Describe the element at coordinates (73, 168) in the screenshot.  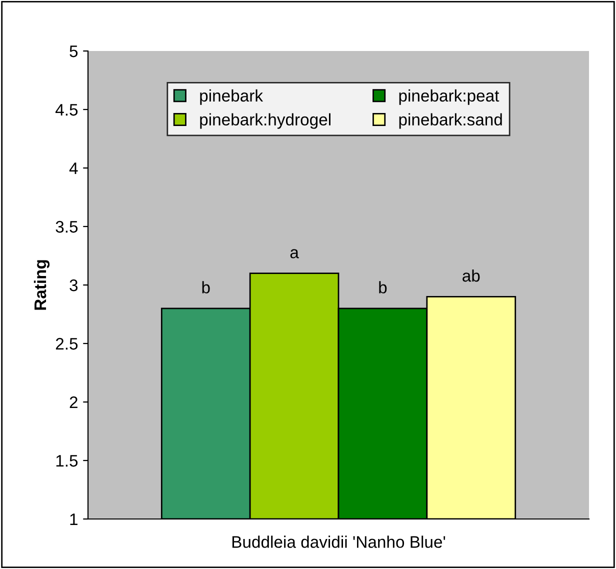
I see `y-tick-label: 4` at that location.